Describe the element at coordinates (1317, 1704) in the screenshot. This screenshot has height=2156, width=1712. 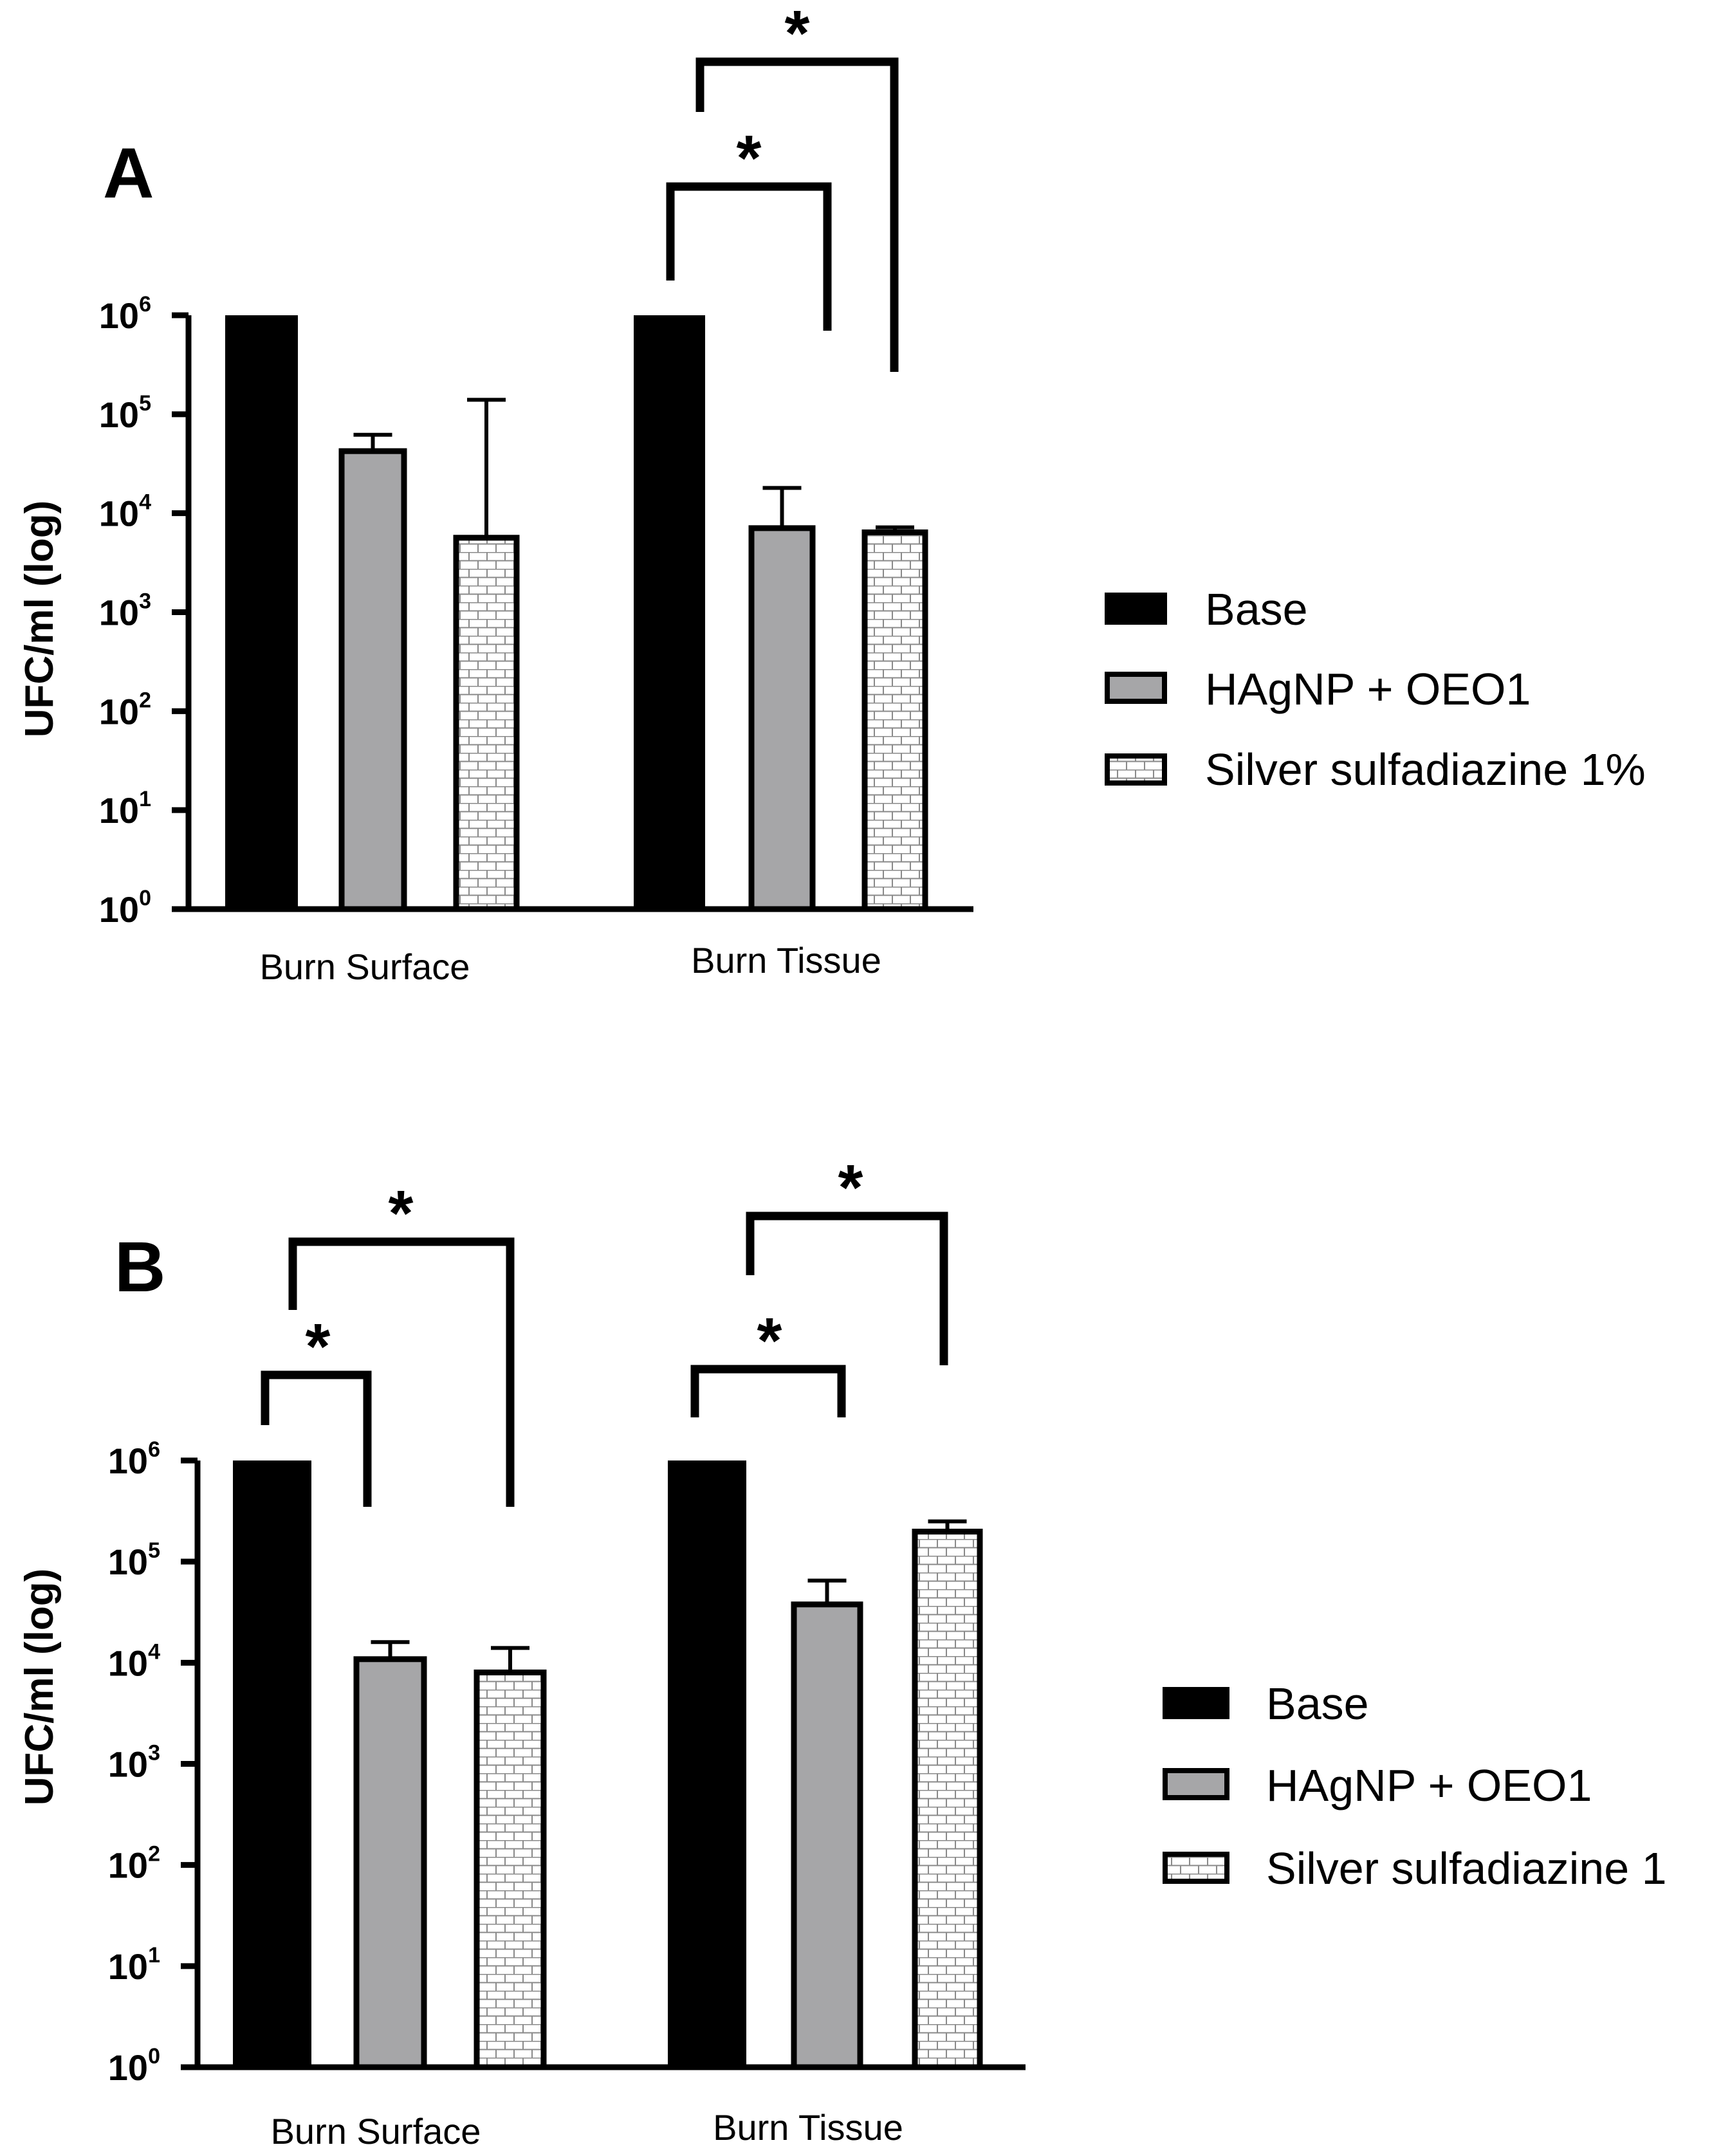
I see `panel-b-legend-label-base: Base` at that location.